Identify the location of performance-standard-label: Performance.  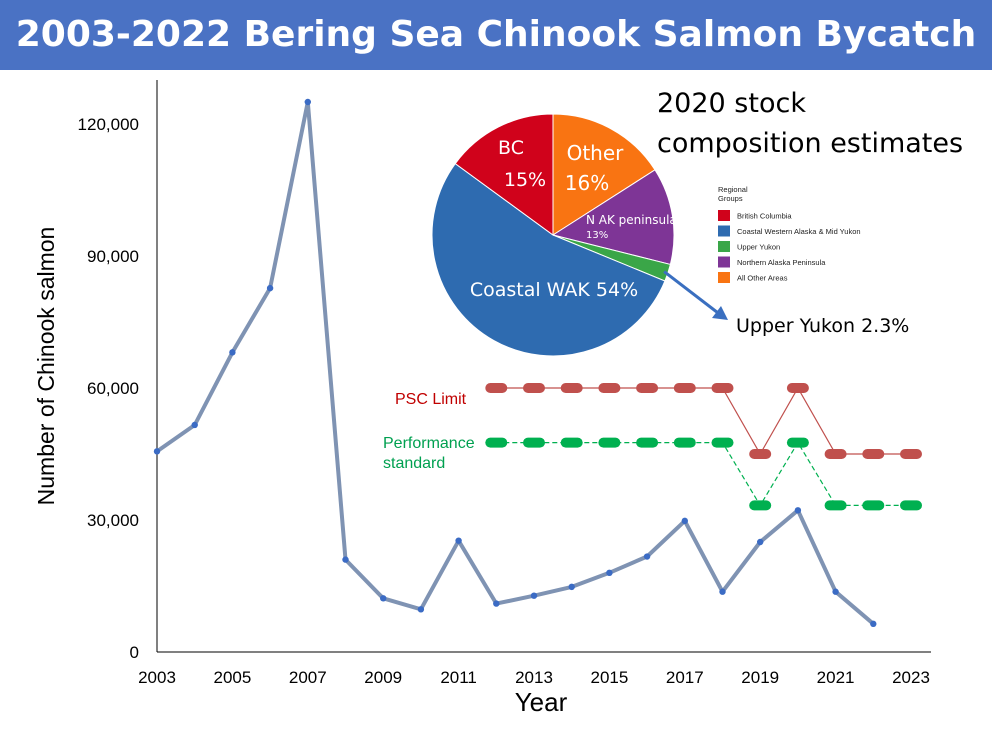
(429, 443).